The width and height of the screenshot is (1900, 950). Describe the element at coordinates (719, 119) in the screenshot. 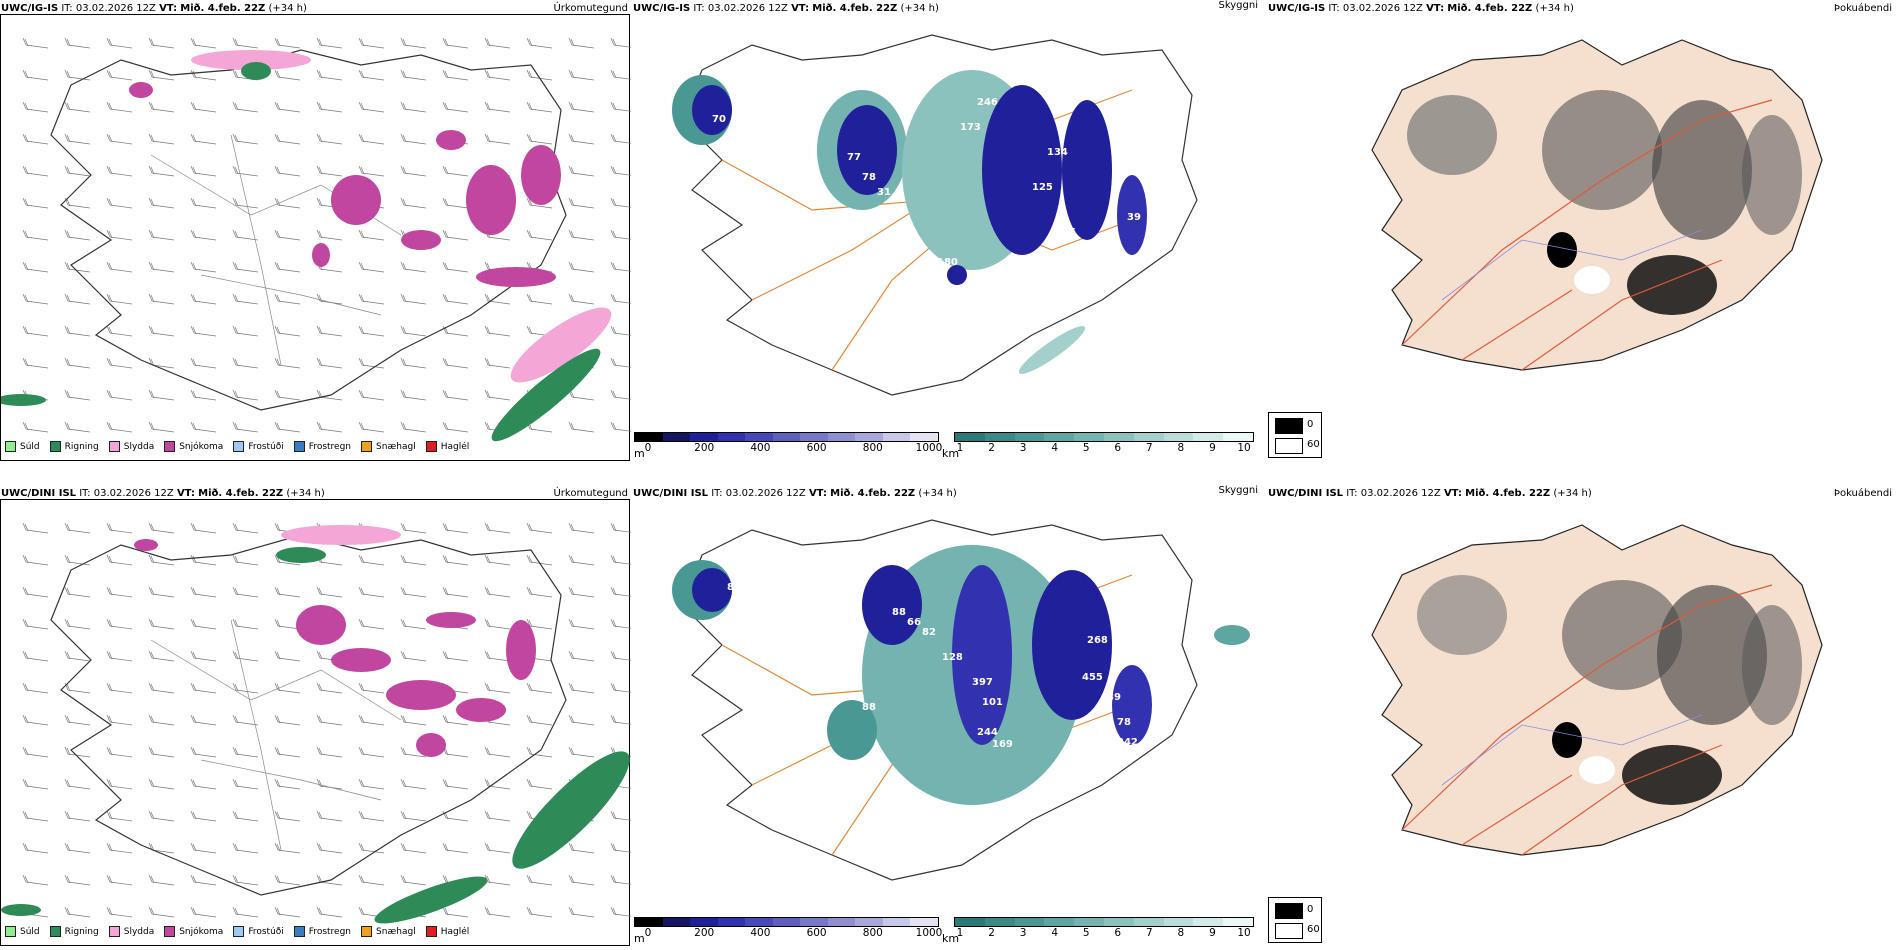

I see `ceiling-value-label: 70` at that location.